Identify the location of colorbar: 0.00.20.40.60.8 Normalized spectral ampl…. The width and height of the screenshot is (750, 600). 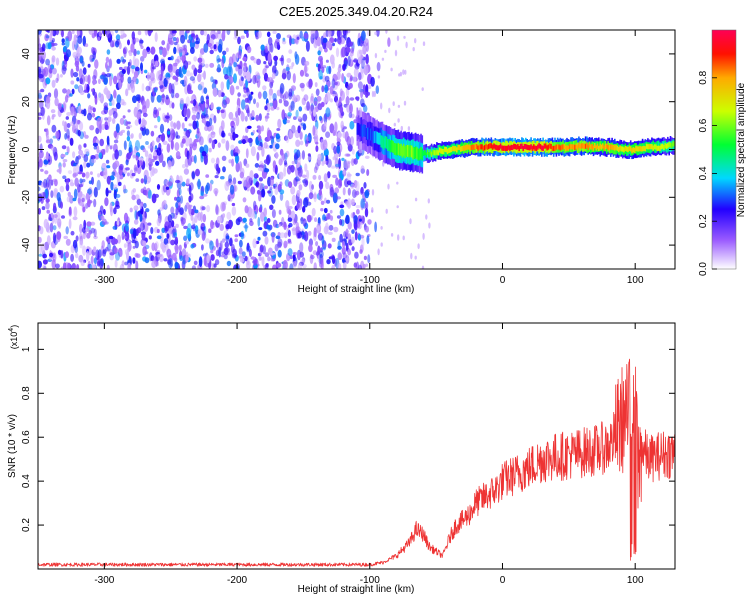
(722, 152).